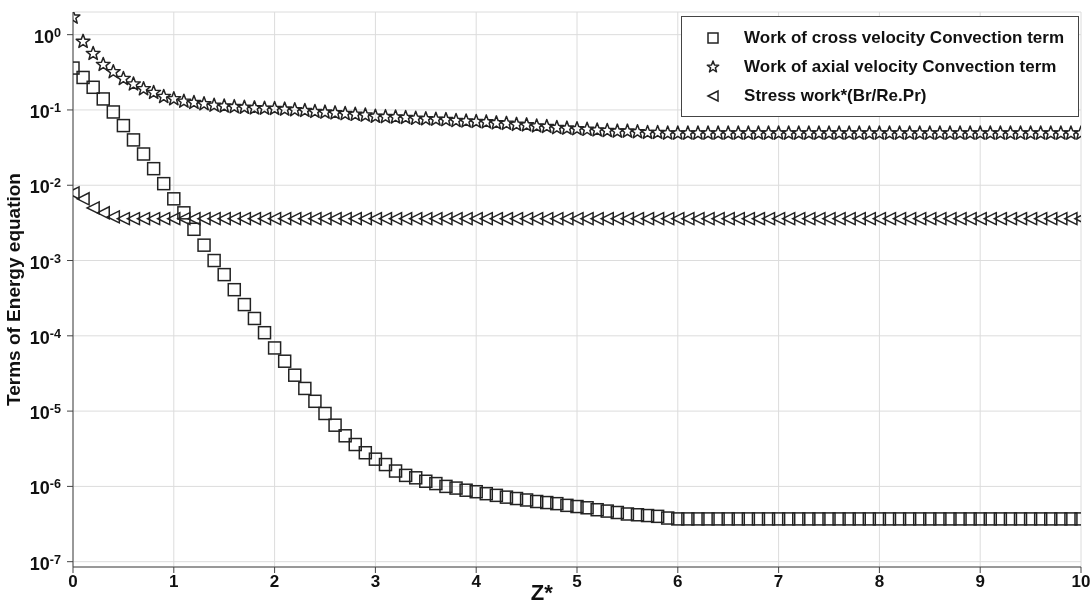 The height and width of the screenshot is (607, 1091). I want to click on x-tick-label: 9, so click(980, 582).